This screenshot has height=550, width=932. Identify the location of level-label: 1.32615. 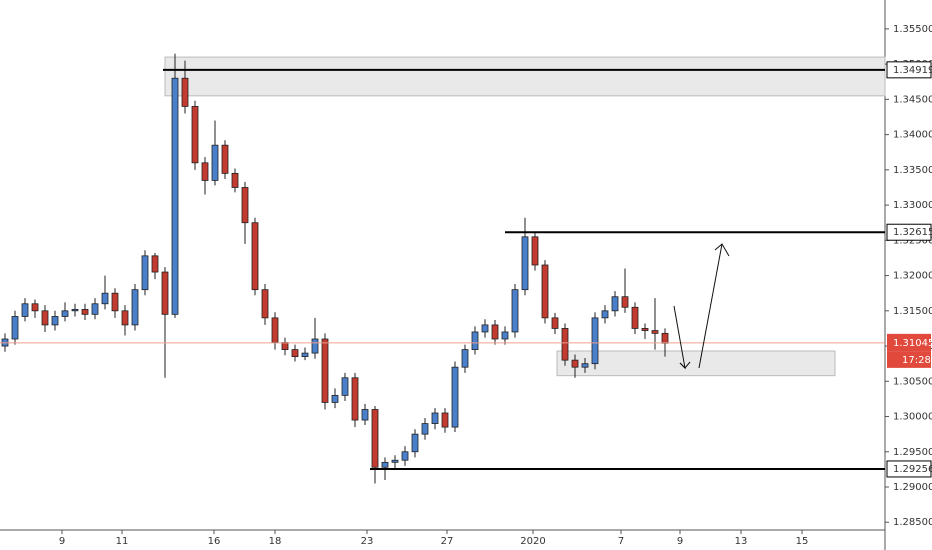
(912, 232).